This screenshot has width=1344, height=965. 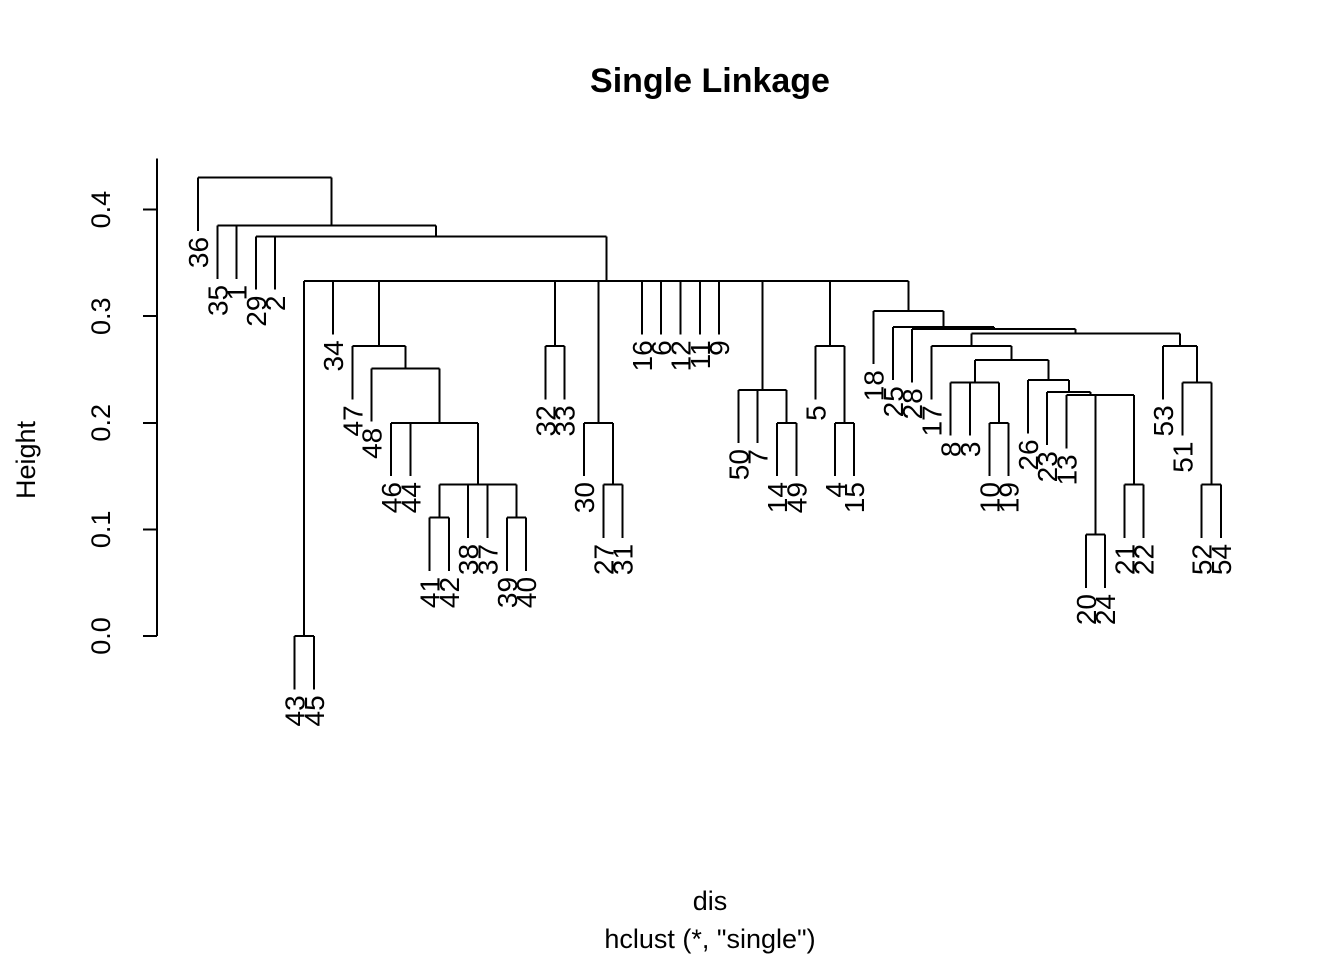 I want to click on y-tick-label-2: 0.2, so click(x=101, y=423).